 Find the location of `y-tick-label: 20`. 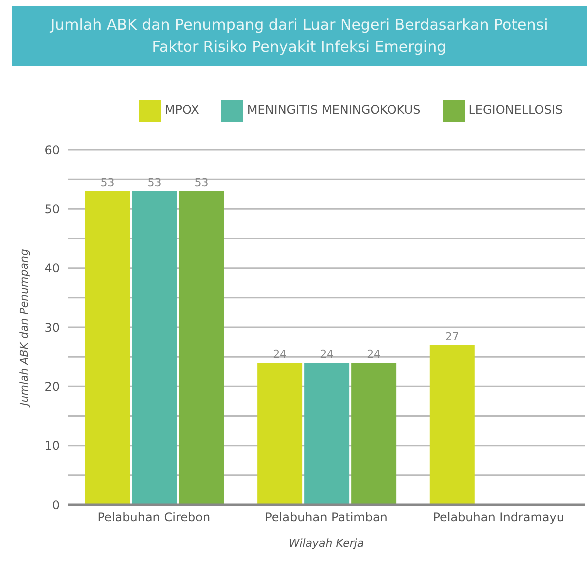

y-tick-label: 20 is located at coordinates (52, 387).